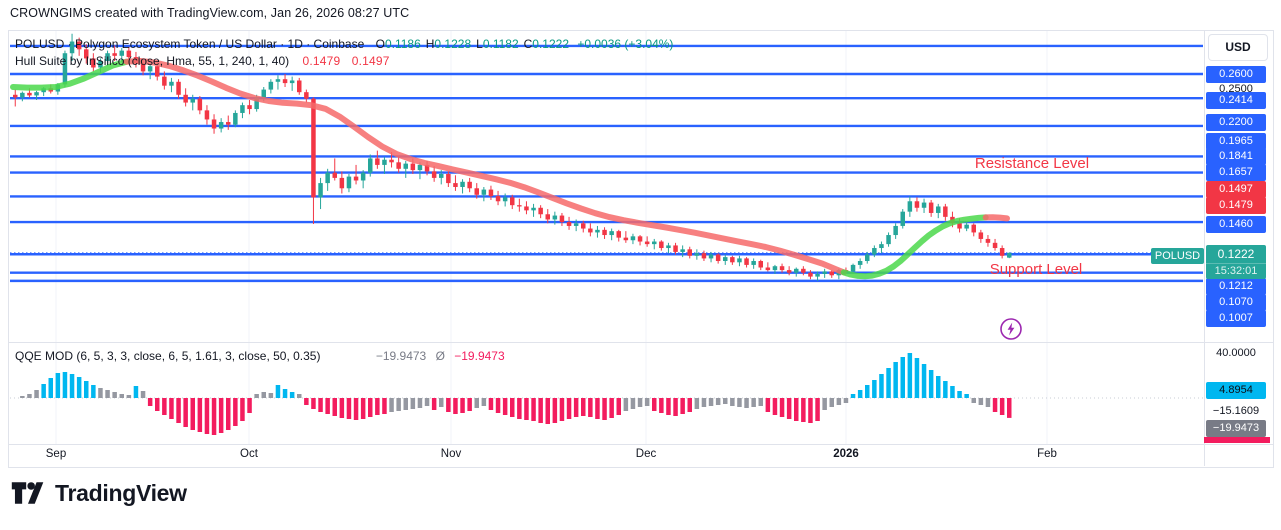 The height and width of the screenshot is (530, 1281). Describe the element at coordinates (1238, 47) in the screenshot. I see `currency-unit-button: USD` at that location.